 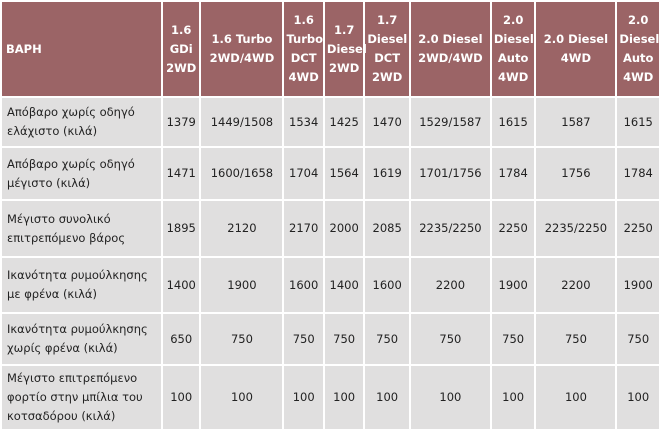 I want to click on row-label: Μέγιστο συνολικό επιτρεπόμενο βάρος, so click(x=81, y=228).